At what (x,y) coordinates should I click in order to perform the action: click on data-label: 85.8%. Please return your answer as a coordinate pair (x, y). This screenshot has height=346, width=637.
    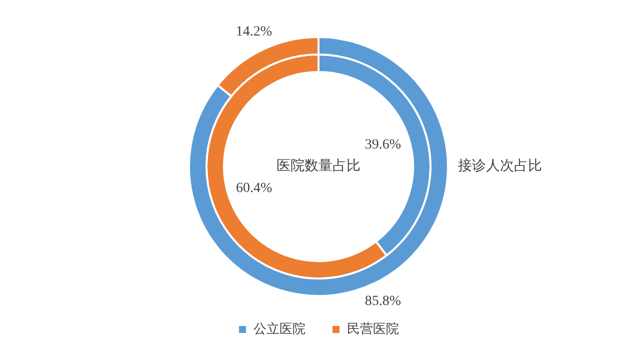
    Looking at the image, I should click on (383, 302).